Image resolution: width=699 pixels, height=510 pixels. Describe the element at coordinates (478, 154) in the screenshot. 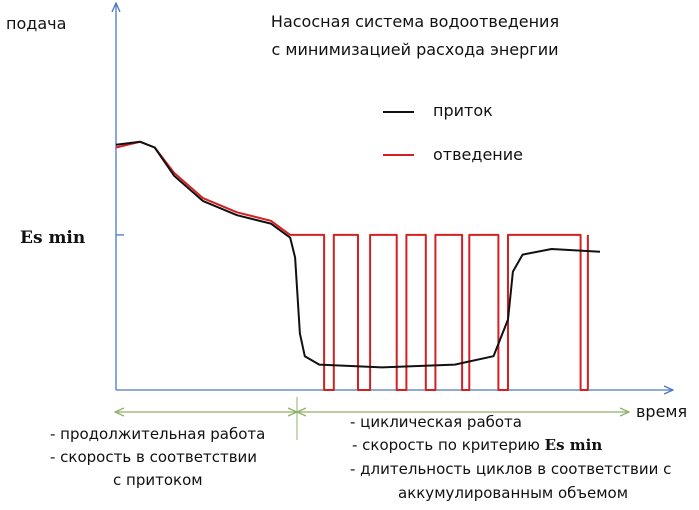

I see `legend-label-outflow: отведение` at that location.